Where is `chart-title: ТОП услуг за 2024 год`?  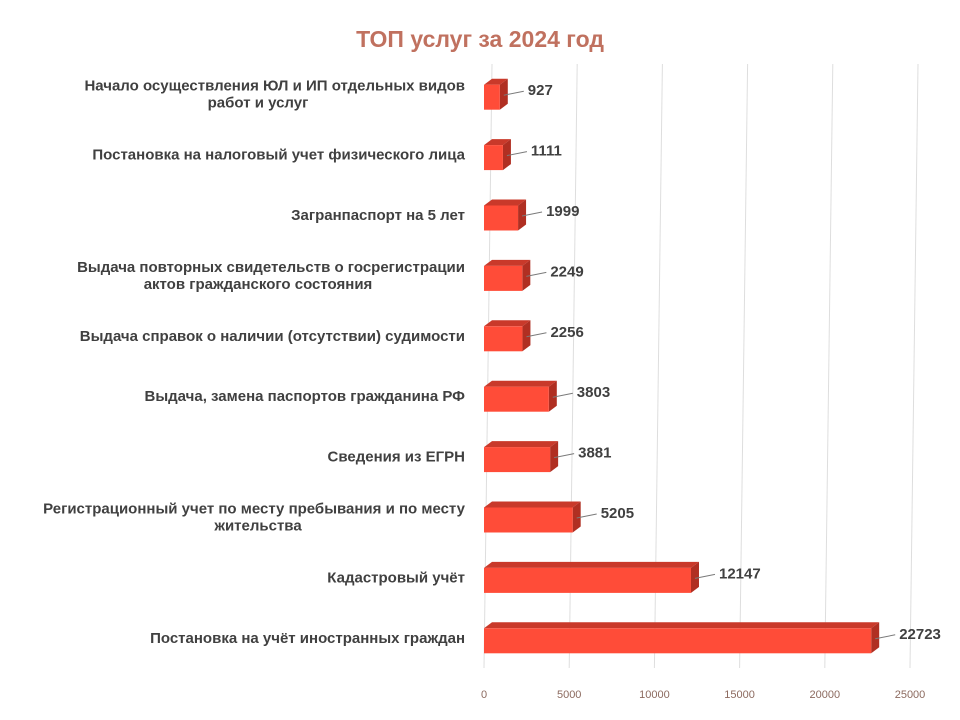 chart-title: ТОП услуг за 2024 год is located at coordinates (480, 39).